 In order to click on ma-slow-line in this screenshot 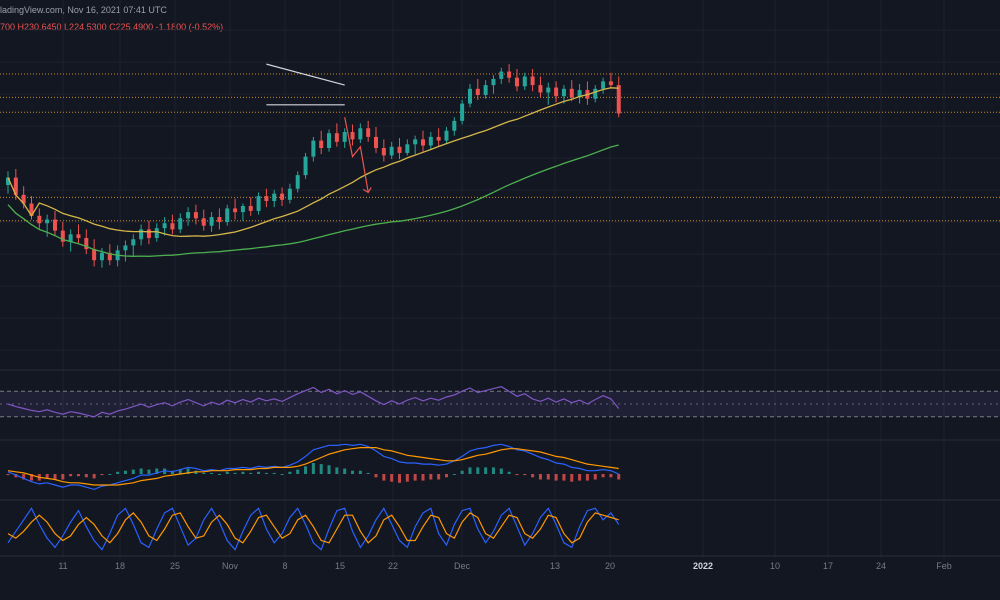, I will do `click(313, 200)`.